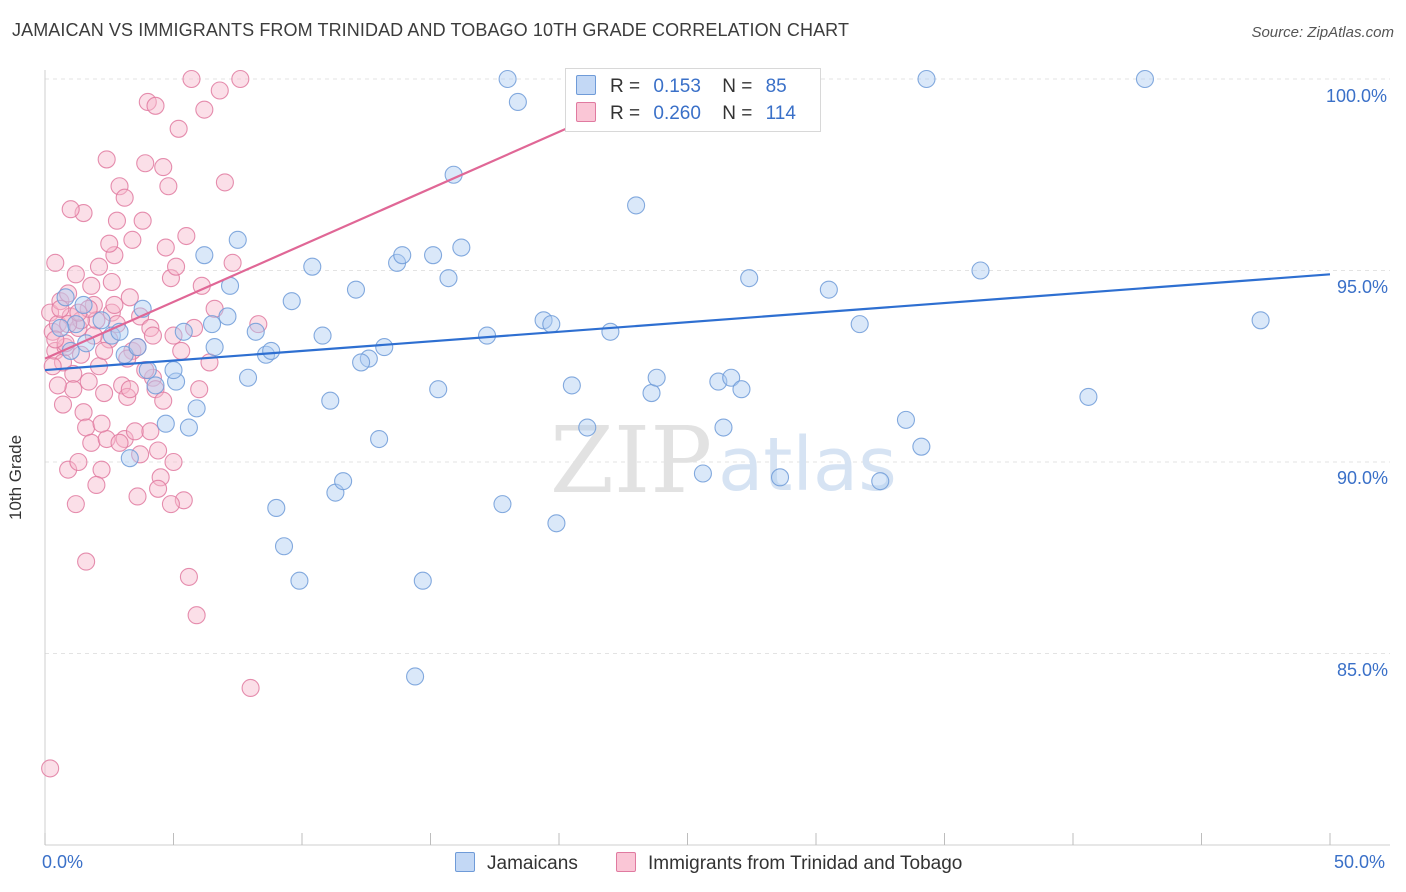  I want to click on legend-swatch-trinidad, so click(586, 112).